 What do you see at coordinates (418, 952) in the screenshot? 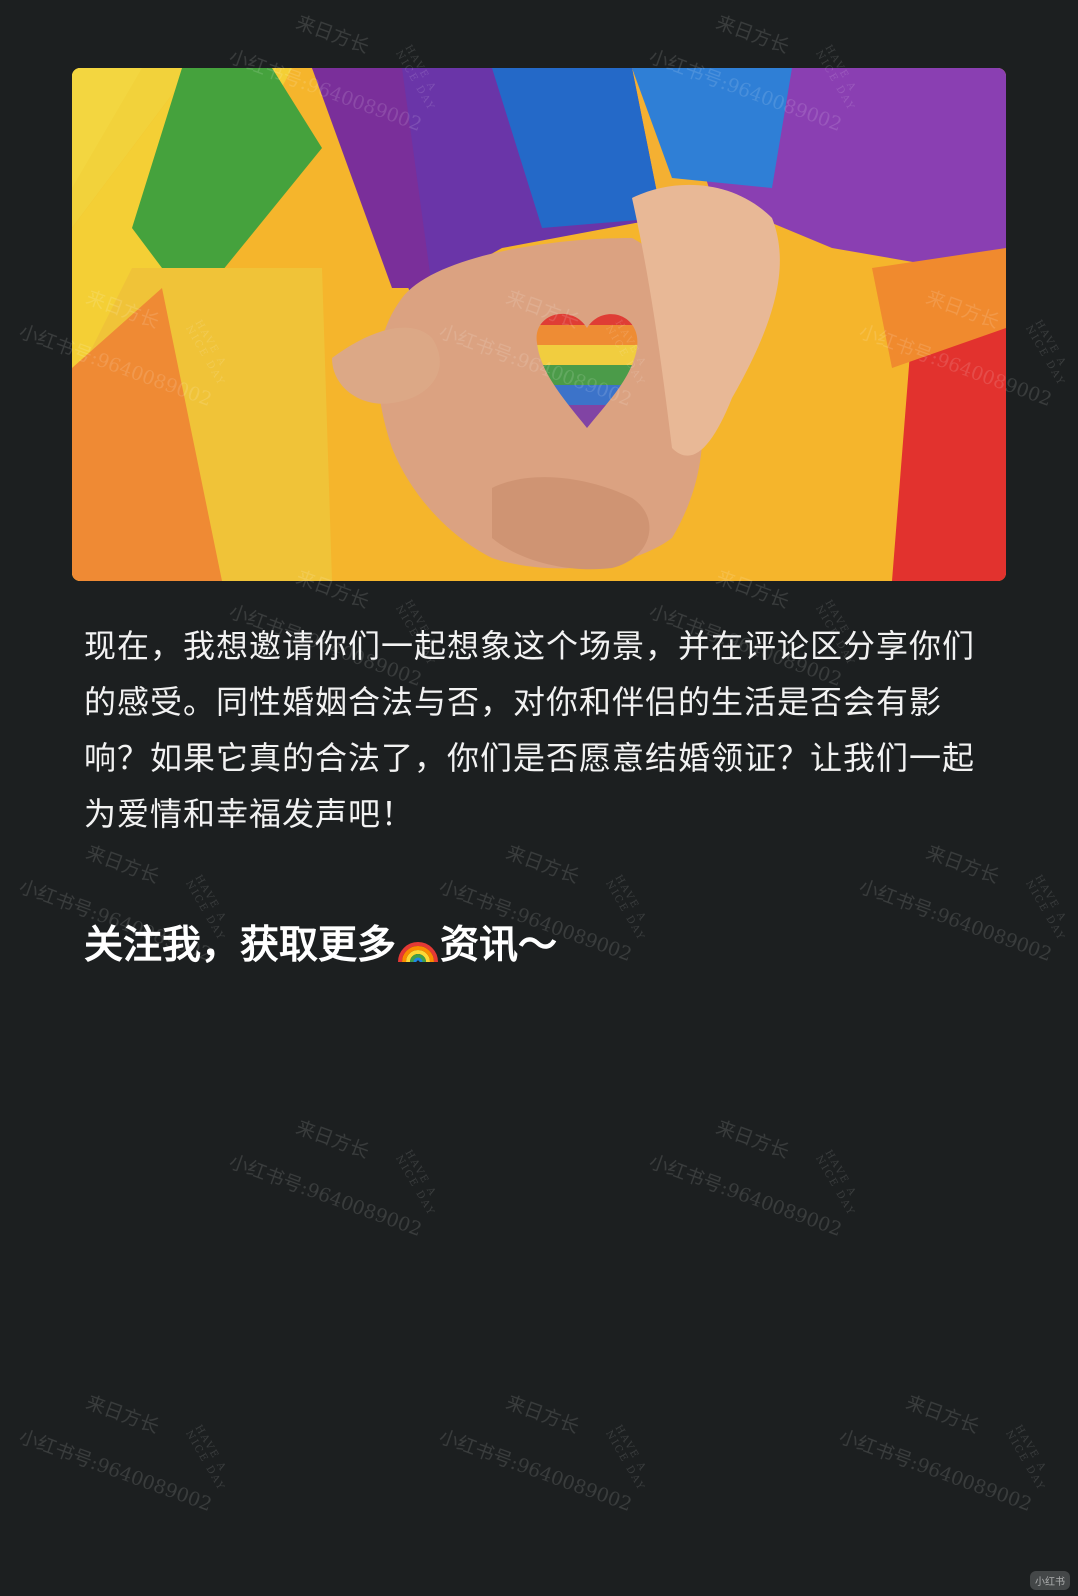
I see `rainbow-emoji-icon` at bounding box center [418, 952].